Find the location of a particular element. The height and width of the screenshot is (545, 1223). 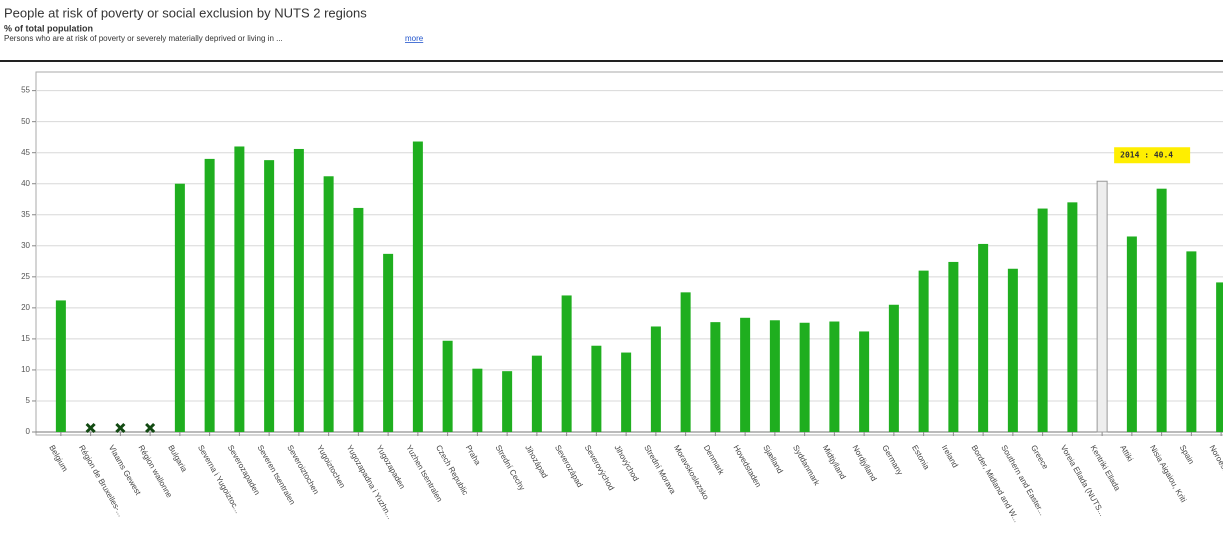

y-tick-label: 15 is located at coordinates (25, 338).